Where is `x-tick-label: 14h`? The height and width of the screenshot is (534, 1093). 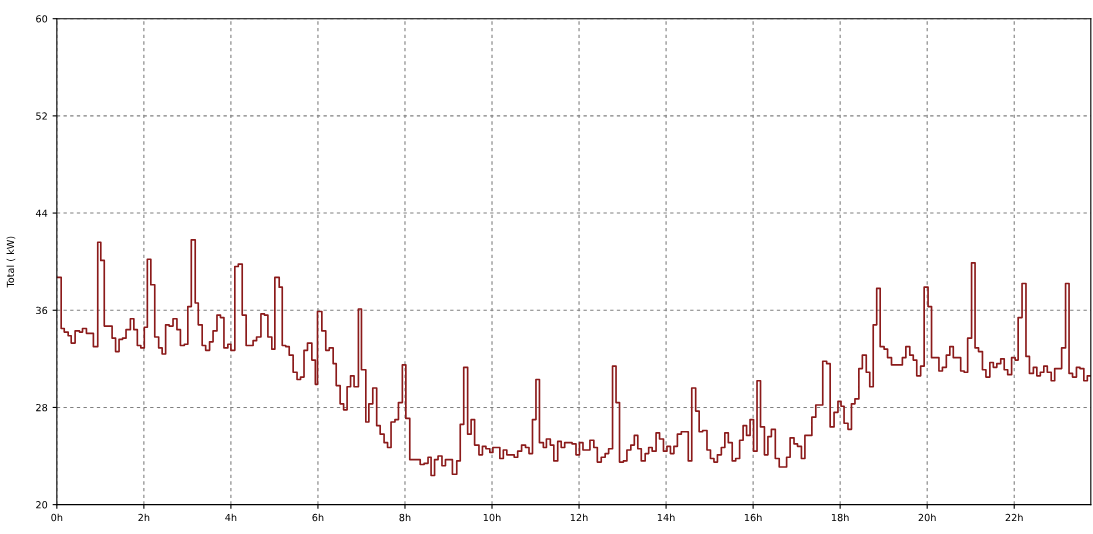
x-tick-label: 14h is located at coordinates (666, 517).